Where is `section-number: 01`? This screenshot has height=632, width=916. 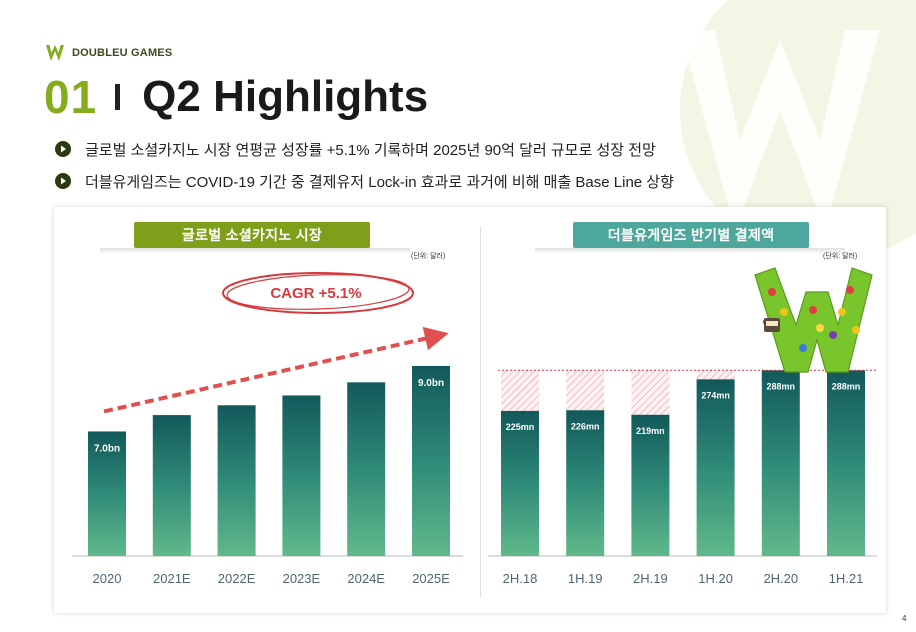
section-number: 01 is located at coordinates (71, 97).